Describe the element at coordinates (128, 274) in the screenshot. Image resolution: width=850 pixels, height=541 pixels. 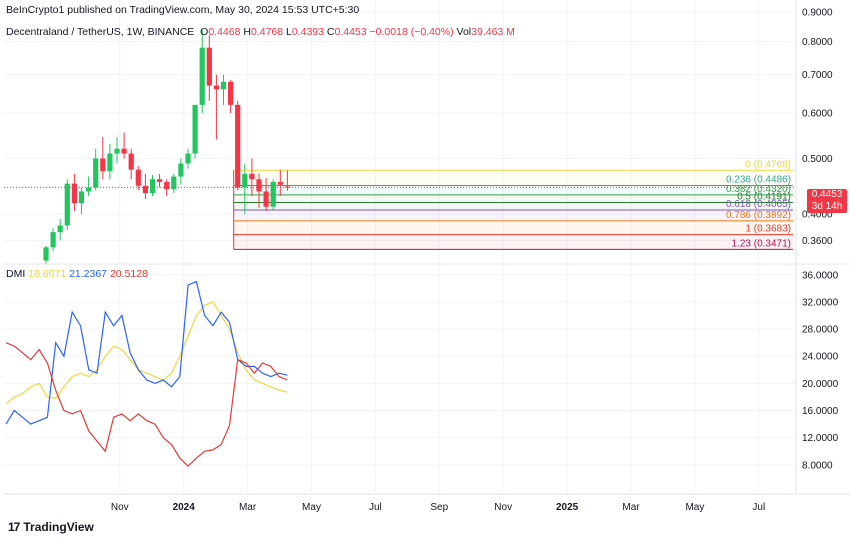
I see `minus-di-value: 20.5128` at that location.